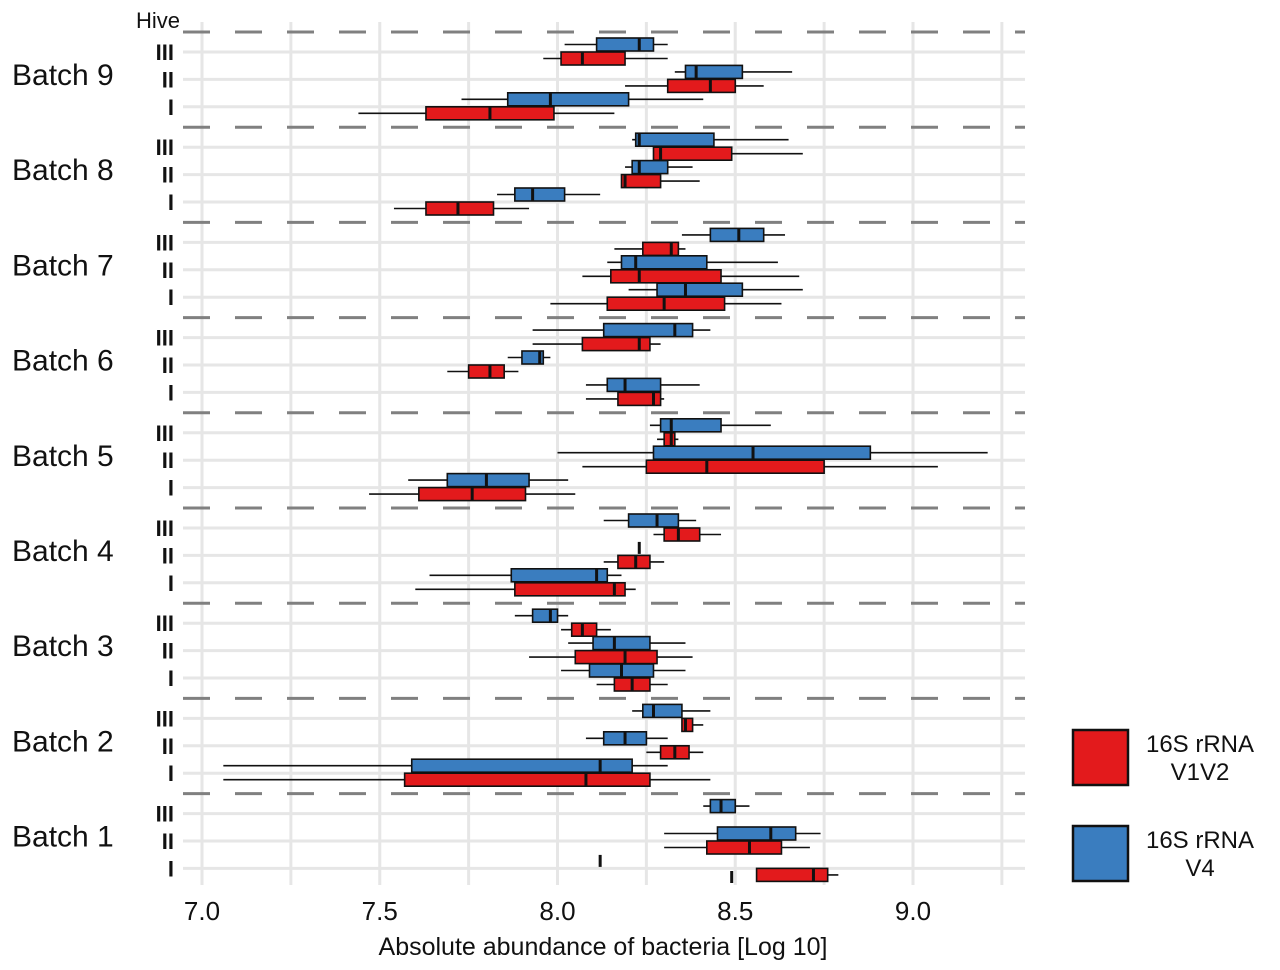 The width and height of the screenshot is (1280, 970). Describe the element at coordinates (1200, 744) in the screenshot. I see `legend-label: 16S rRNA` at that location.